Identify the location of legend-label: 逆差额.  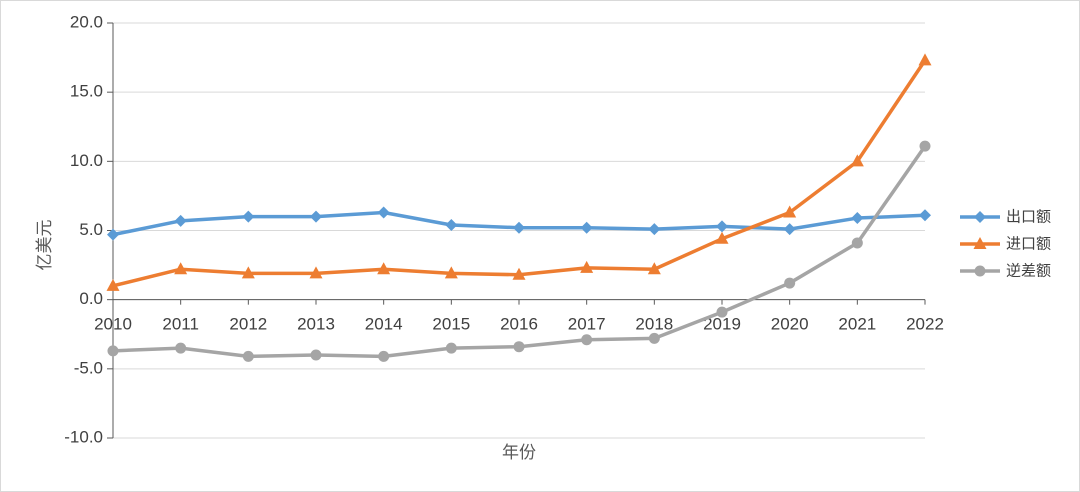
(1028, 271).